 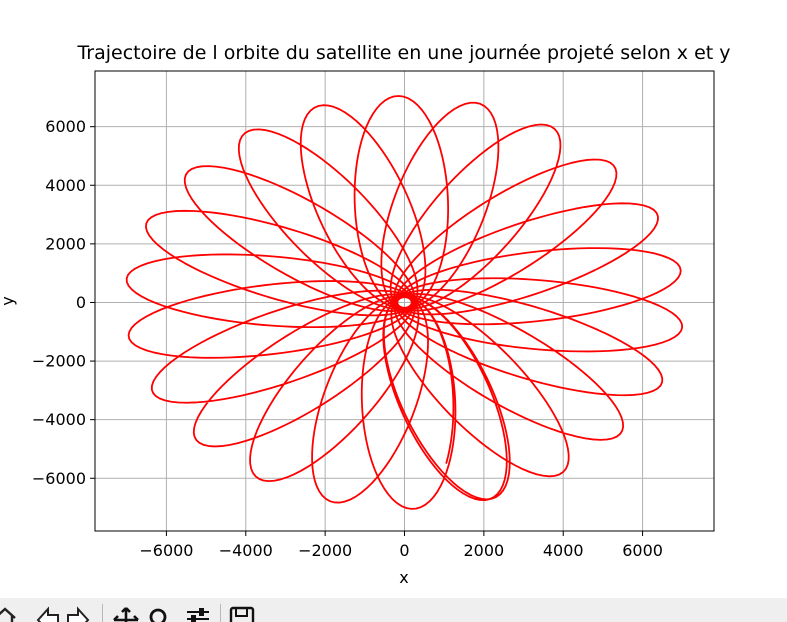 What do you see at coordinates (325, 550) in the screenshot?
I see `x-tick-label: −2000` at bounding box center [325, 550].